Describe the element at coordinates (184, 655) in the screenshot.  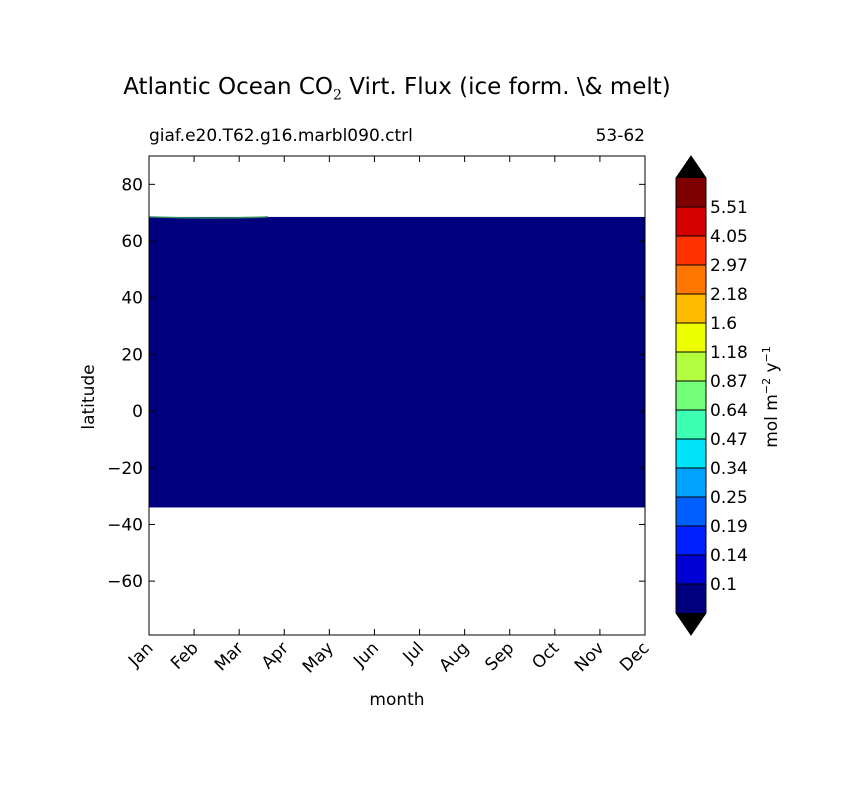
I see `x-tick-label-1: Feb` at that location.